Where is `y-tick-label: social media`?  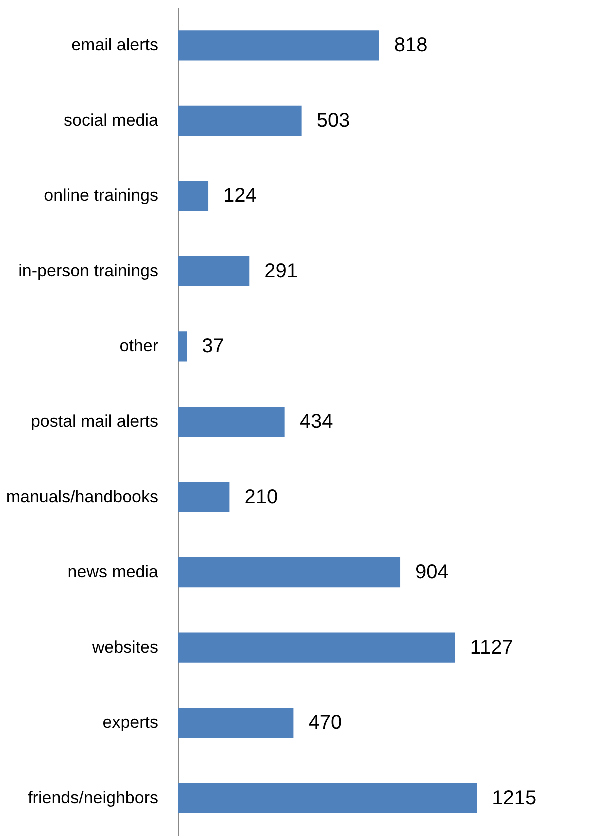 y-tick-label: social media is located at coordinates (112, 120).